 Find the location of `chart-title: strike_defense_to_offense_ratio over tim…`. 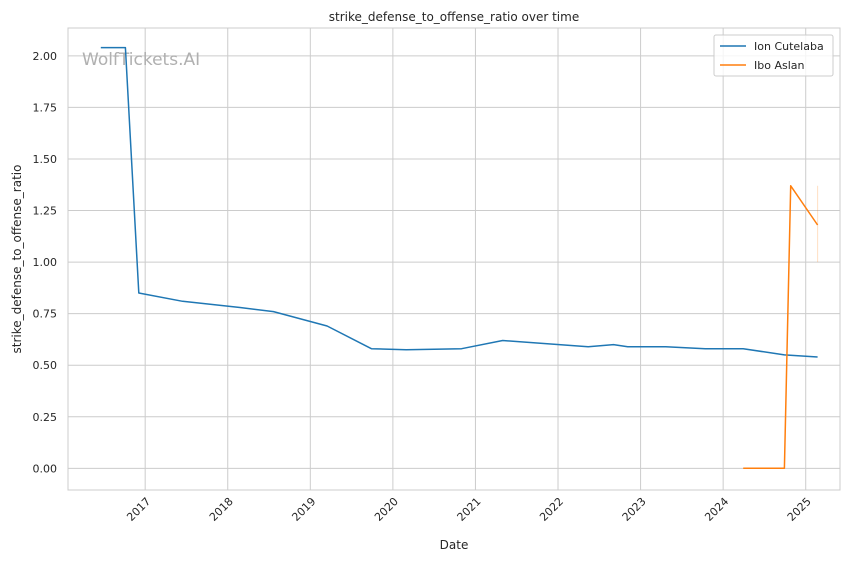

chart-title: strike_defense_to_offense_ratio over tim… is located at coordinates (454, 17).